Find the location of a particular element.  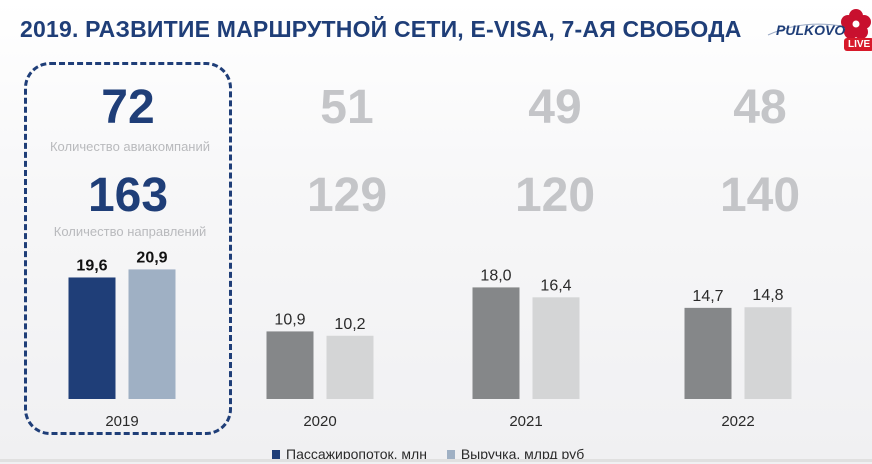

destinations-count-2019: 163 is located at coordinates (128, 195).